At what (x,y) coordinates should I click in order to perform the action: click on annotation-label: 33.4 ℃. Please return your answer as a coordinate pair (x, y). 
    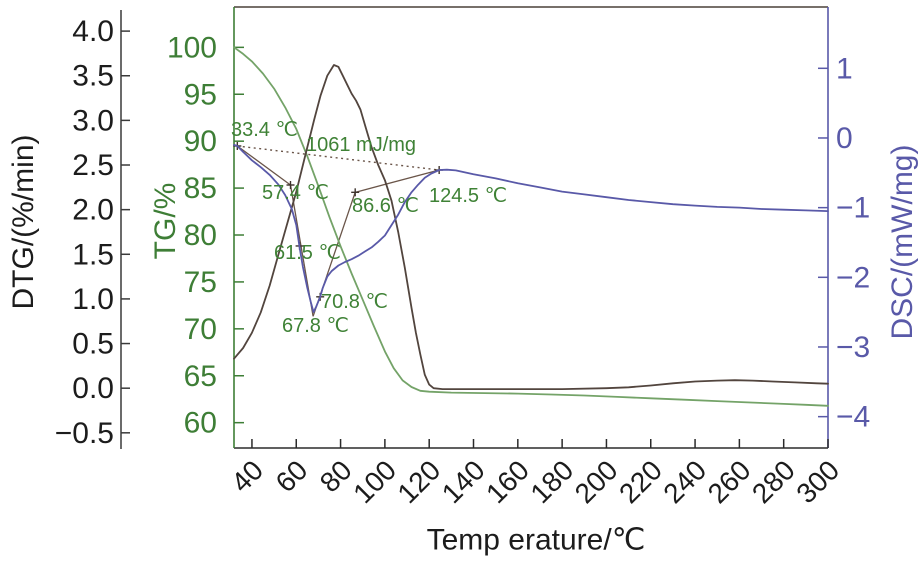
    Looking at the image, I should click on (264, 130).